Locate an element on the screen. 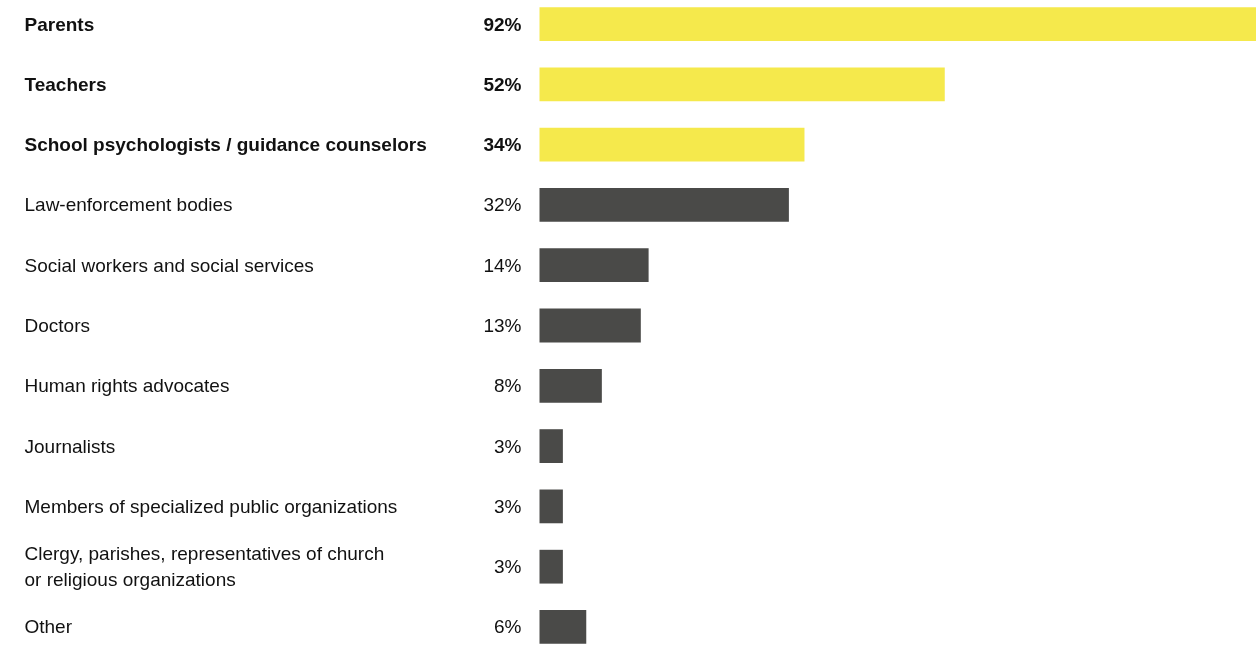  data-label: 52% is located at coordinates (502, 84).